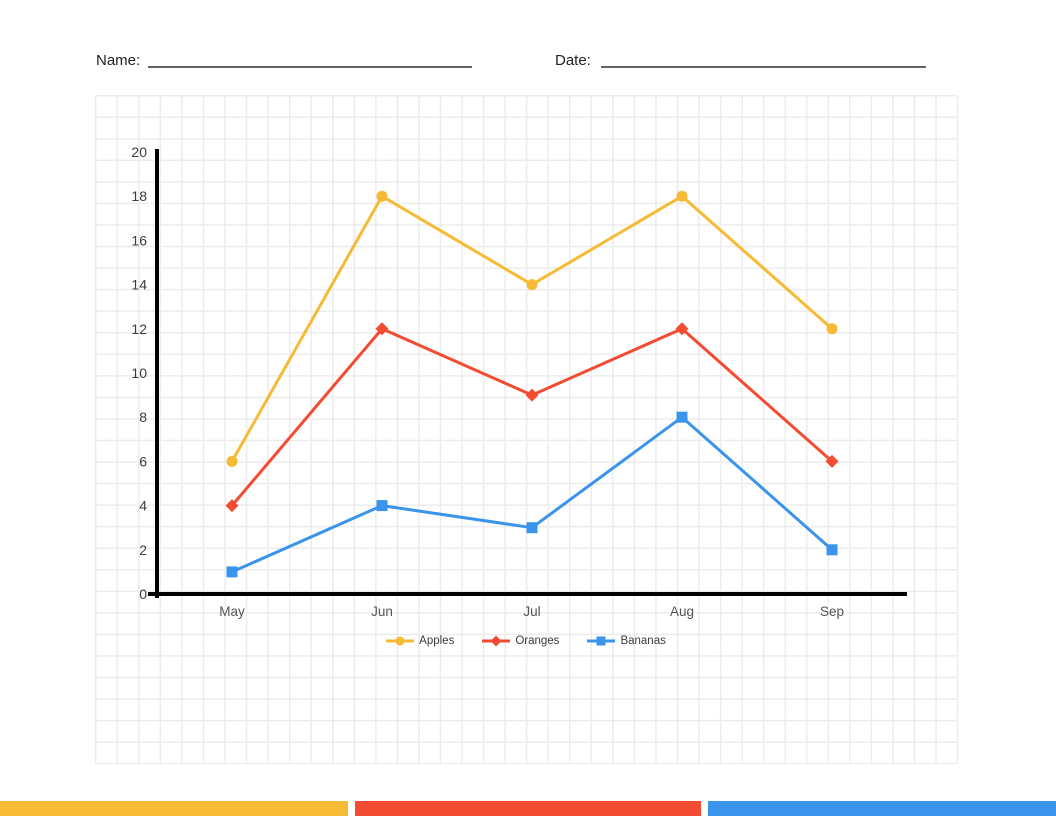 The width and height of the screenshot is (1056, 816). Describe the element at coordinates (143, 594) in the screenshot. I see `y-axis-tick-label: 0` at that location.